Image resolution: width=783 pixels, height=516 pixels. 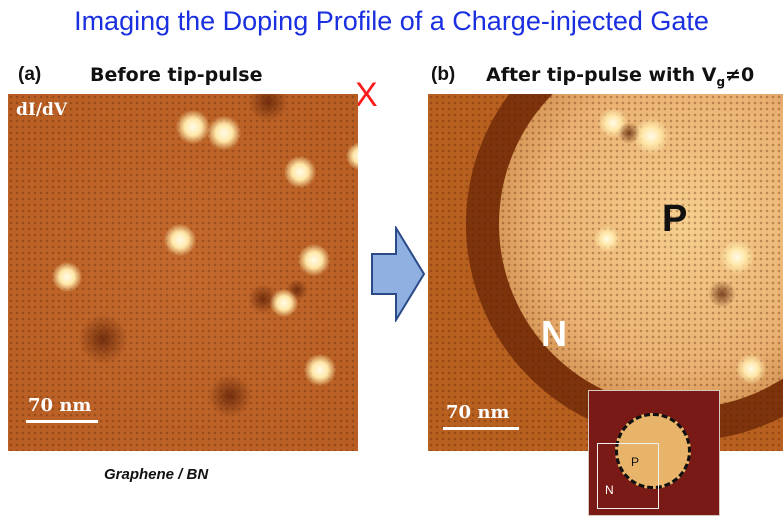 What do you see at coordinates (478, 412) in the screenshot?
I see `scale-label-b: 70 nm` at bounding box center [478, 412].